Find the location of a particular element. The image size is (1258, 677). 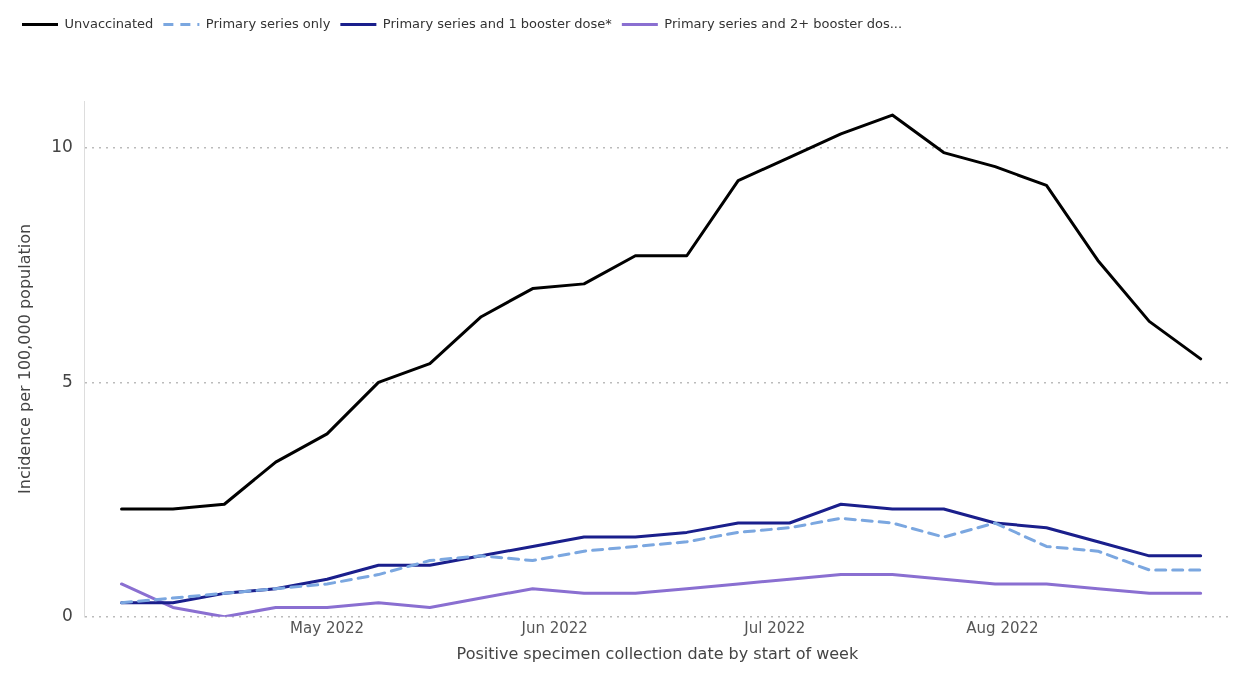

legend-label: Primary series and 1 booster dose* is located at coordinates (497, 23).